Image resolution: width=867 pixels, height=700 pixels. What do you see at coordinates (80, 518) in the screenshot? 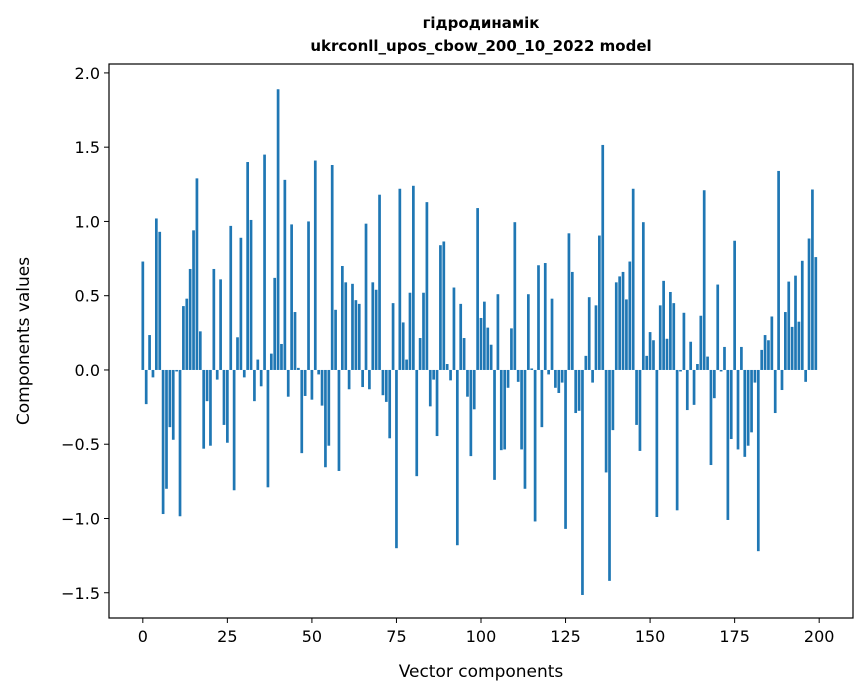
I see `y-tick-label: −1.0` at bounding box center [80, 518].